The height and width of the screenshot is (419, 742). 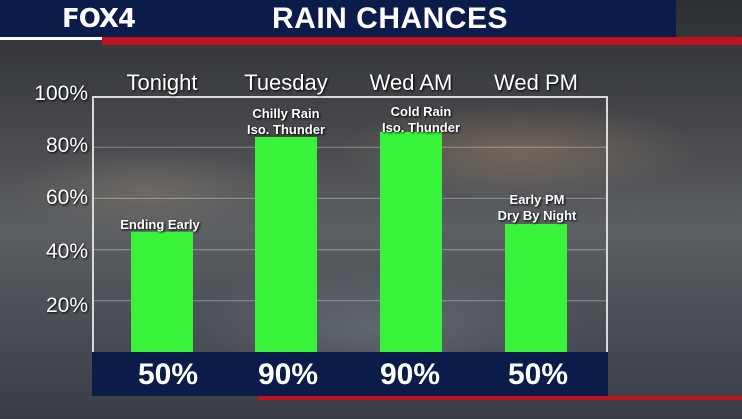 What do you see at coordinates (168, 374) in the screenshot?
I see `value-label-tonight: 50%` at bounding box center [168, 374].